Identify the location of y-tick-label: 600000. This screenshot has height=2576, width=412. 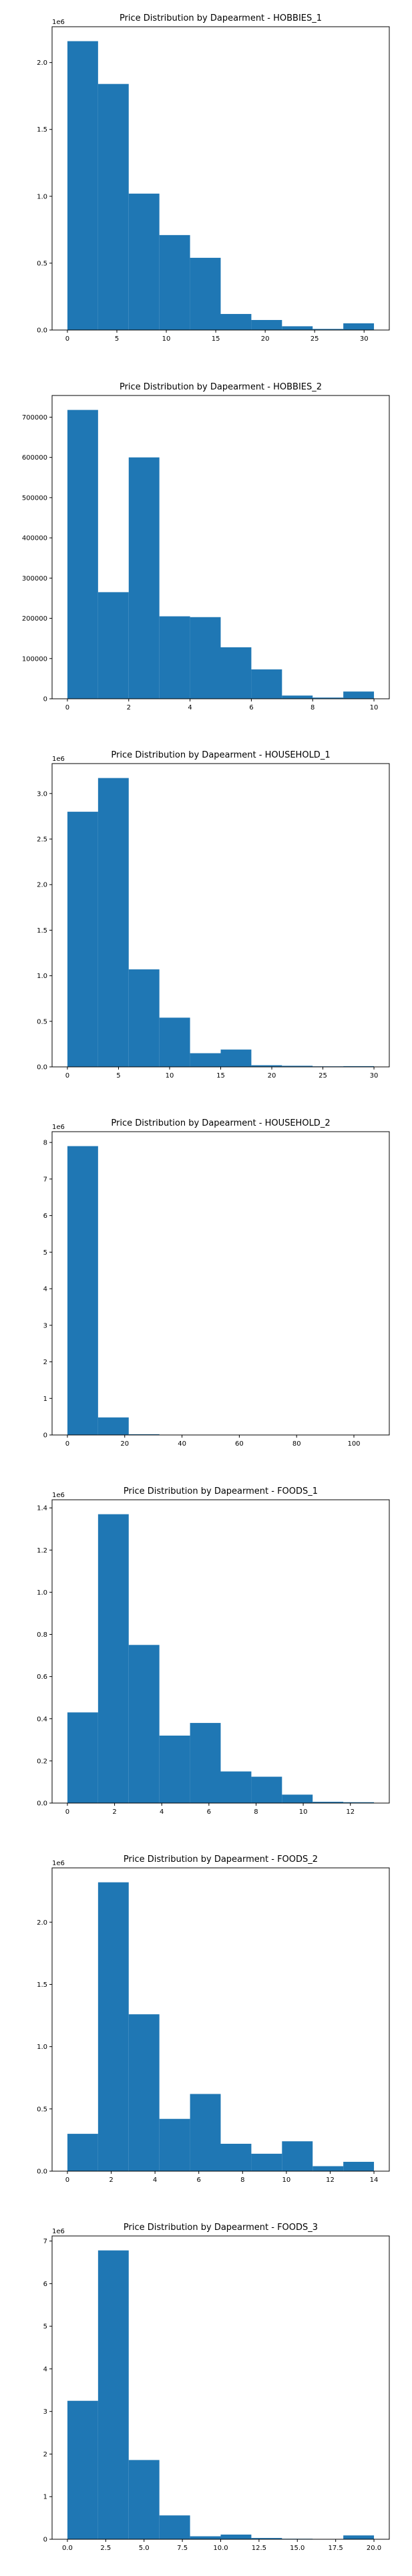
(34, 458).